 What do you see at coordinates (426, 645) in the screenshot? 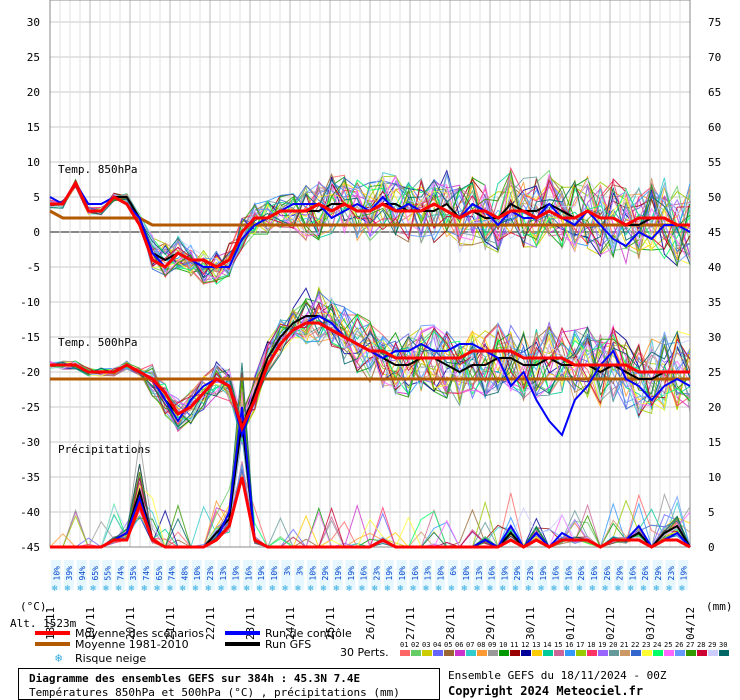
I see `pert-id-label: 03` at bounding box center [426, 645].